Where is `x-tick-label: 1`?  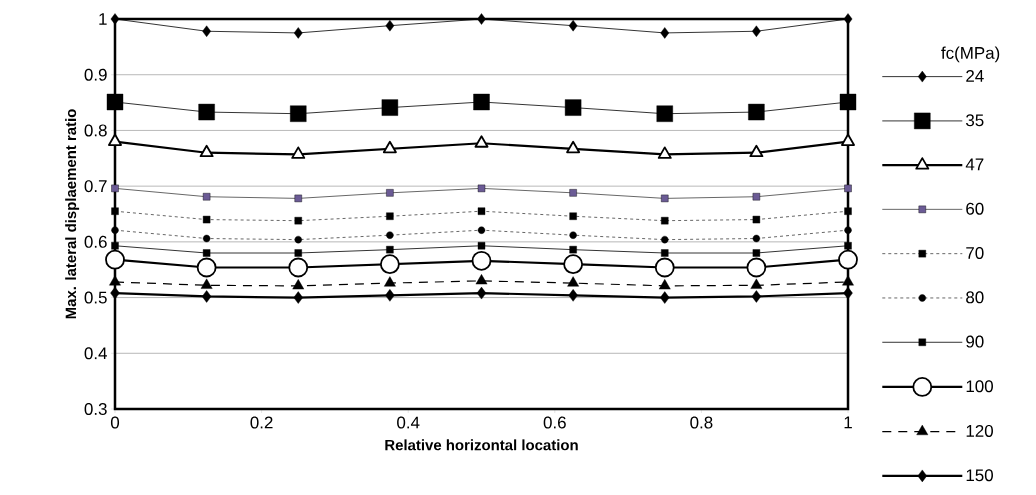
x-tick-label: 1 is located at coordinates (848, 422).